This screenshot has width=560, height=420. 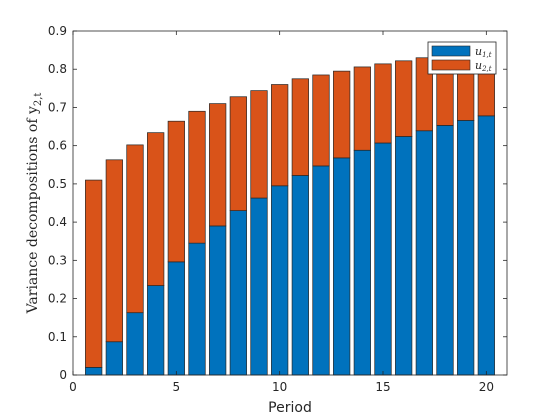 I want to click on x-tick-label: 5, so click(x=177, y=387).